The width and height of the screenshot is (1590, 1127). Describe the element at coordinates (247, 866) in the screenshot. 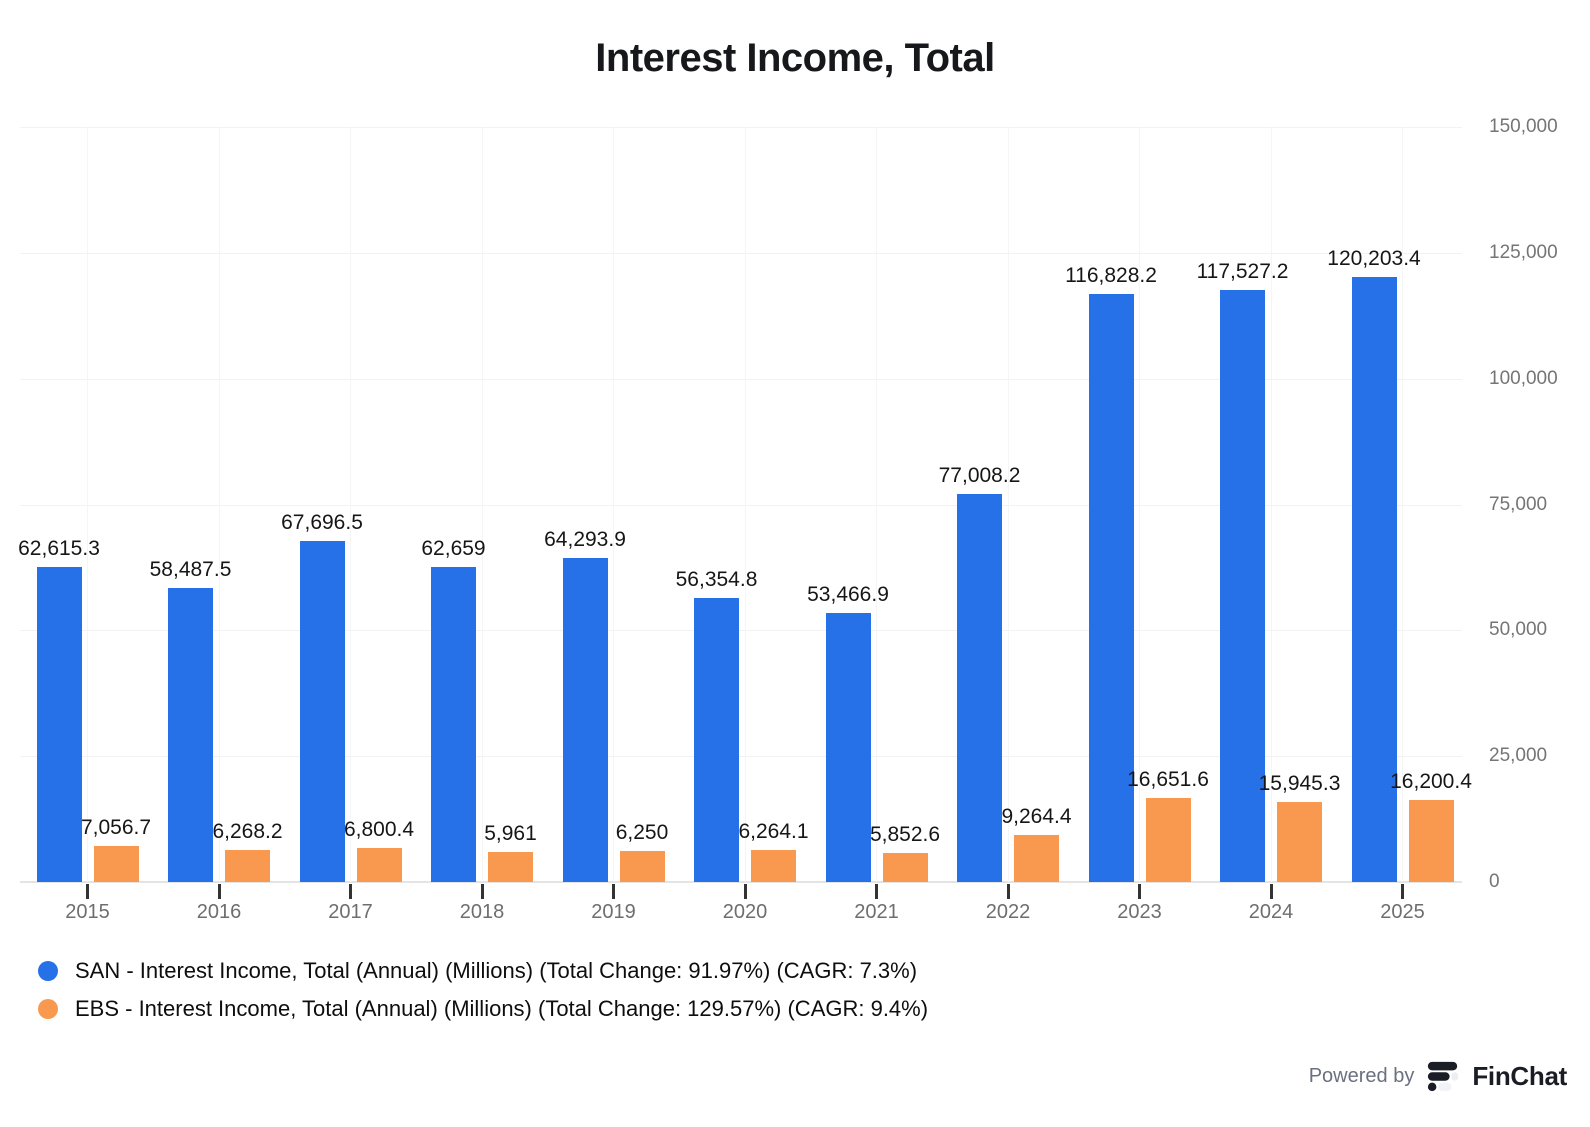

I see `bar-ebs-2016` at that location.